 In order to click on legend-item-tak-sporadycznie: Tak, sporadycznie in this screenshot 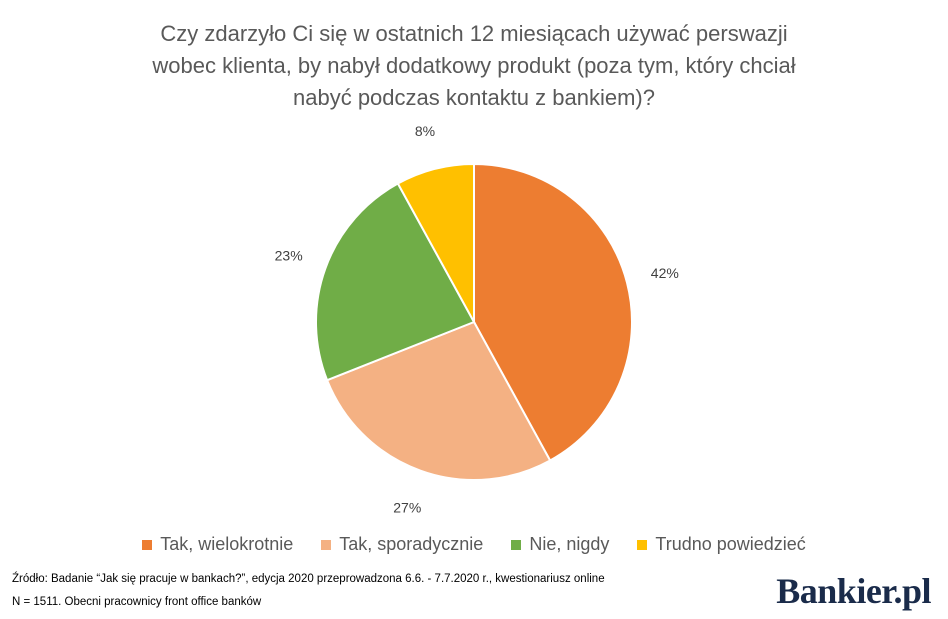, I will do `click(402, 544)`.